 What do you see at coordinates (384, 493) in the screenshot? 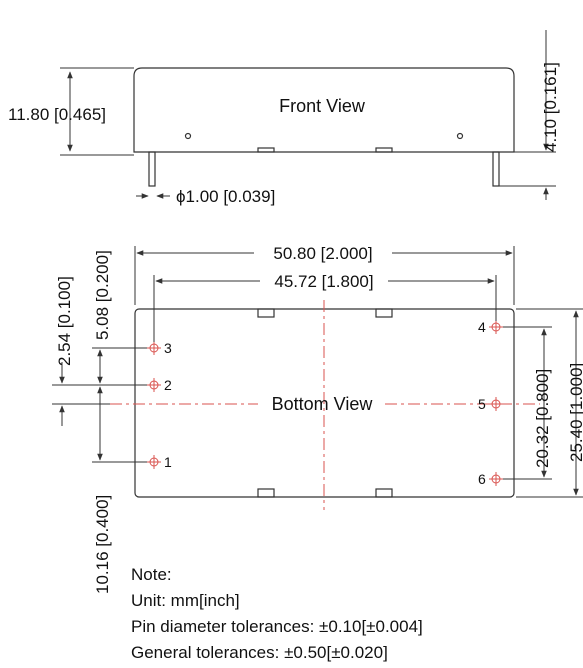
I see `bottom-tab-bottom-right` at bounding box center [384, 493].